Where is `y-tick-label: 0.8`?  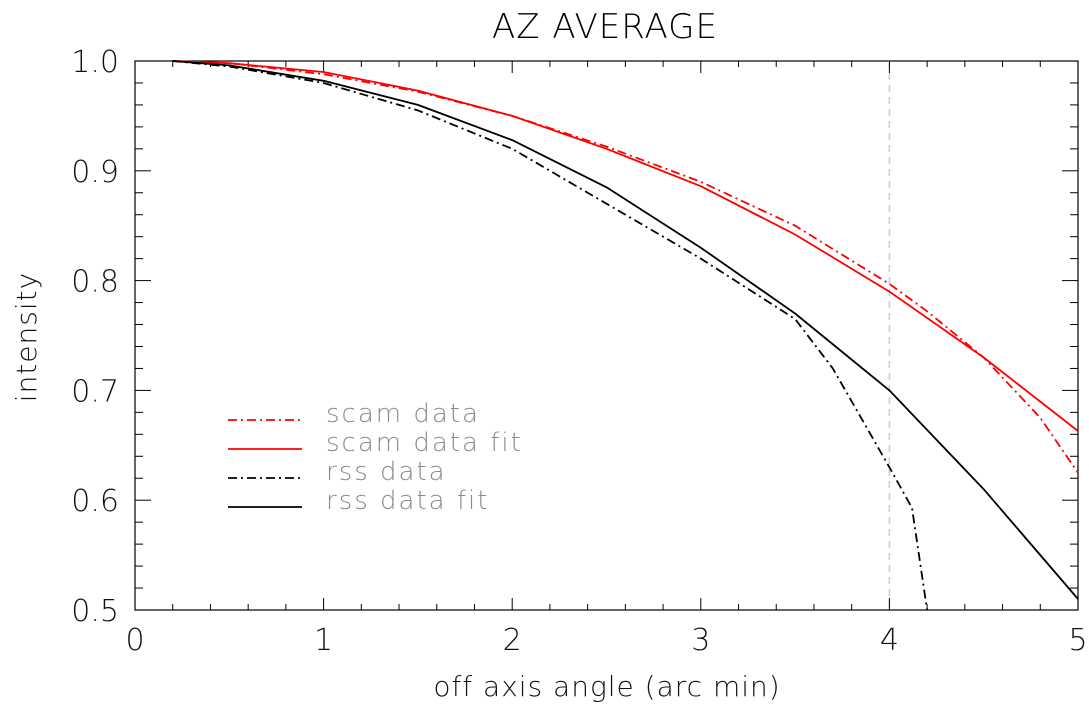 y-tick-label: 0.8 is located at coordinates (95, 282).